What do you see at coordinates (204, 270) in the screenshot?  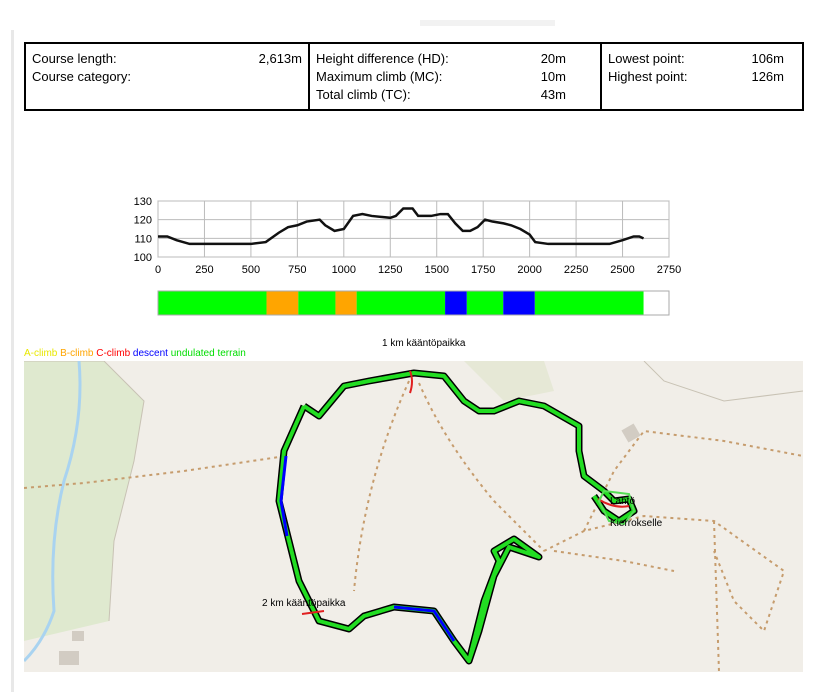 I see `x-tick-label: 250` at bounding box center [204, 270].